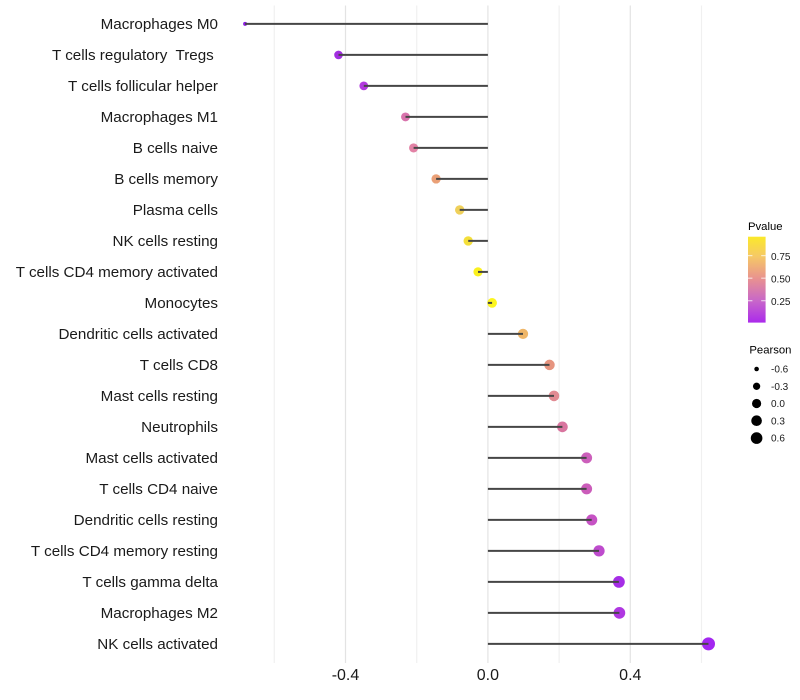  I want to click on svg-text: -0.3, so click(780, 387).